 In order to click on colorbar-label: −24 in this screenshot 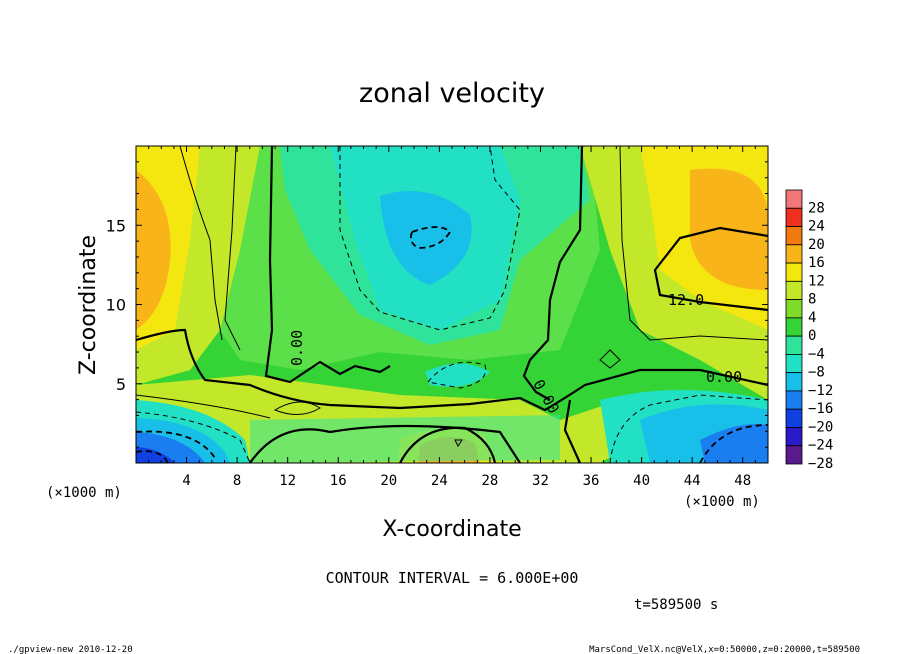, I will do `click(820, 446)`.